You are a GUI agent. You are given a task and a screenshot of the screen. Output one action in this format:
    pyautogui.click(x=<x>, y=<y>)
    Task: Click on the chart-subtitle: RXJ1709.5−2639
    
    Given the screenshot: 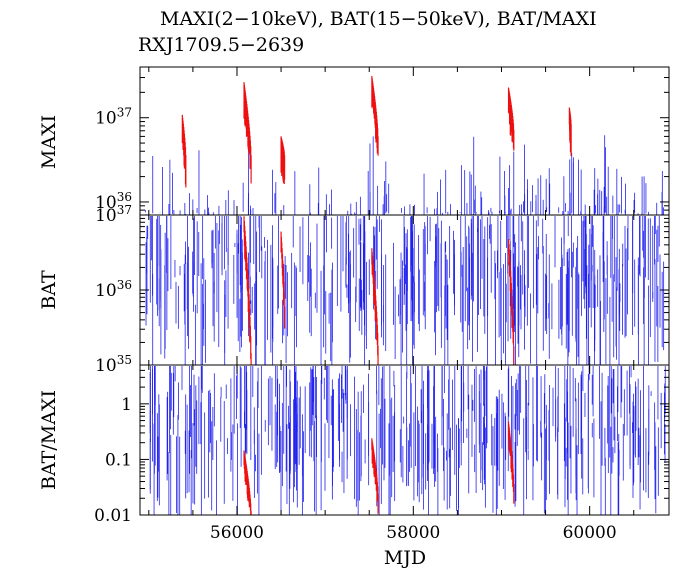 What is the action you would take?
    pyautogui.click(x=221, y=45)
    